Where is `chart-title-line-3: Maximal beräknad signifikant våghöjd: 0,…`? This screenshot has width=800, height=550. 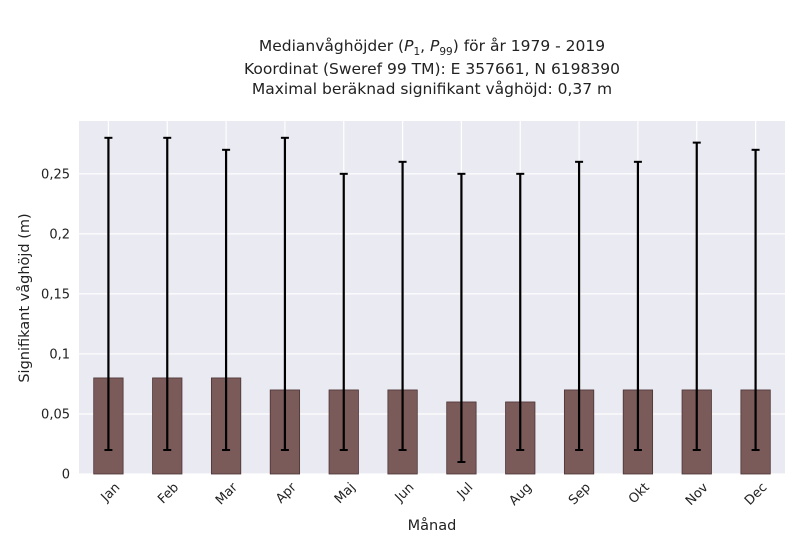 chart-title-line-3: Maximal beräknad signifikant våghöjd: 0,… is located at coordinates (432, 89).